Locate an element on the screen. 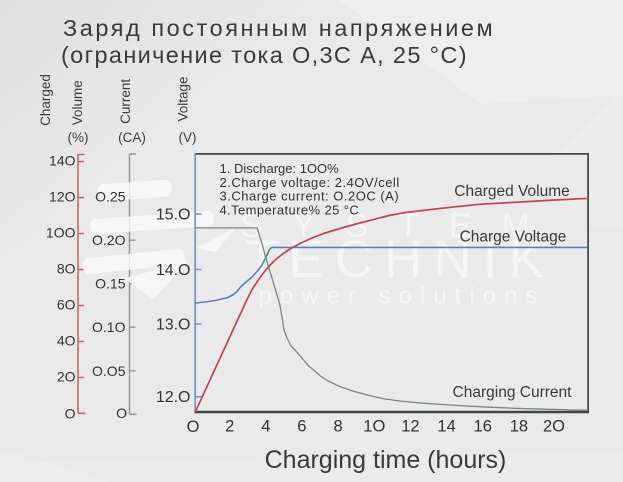 The height and width of the screenshot is (482, 623). svg-text: 1O is located at coordinates (374, 427).